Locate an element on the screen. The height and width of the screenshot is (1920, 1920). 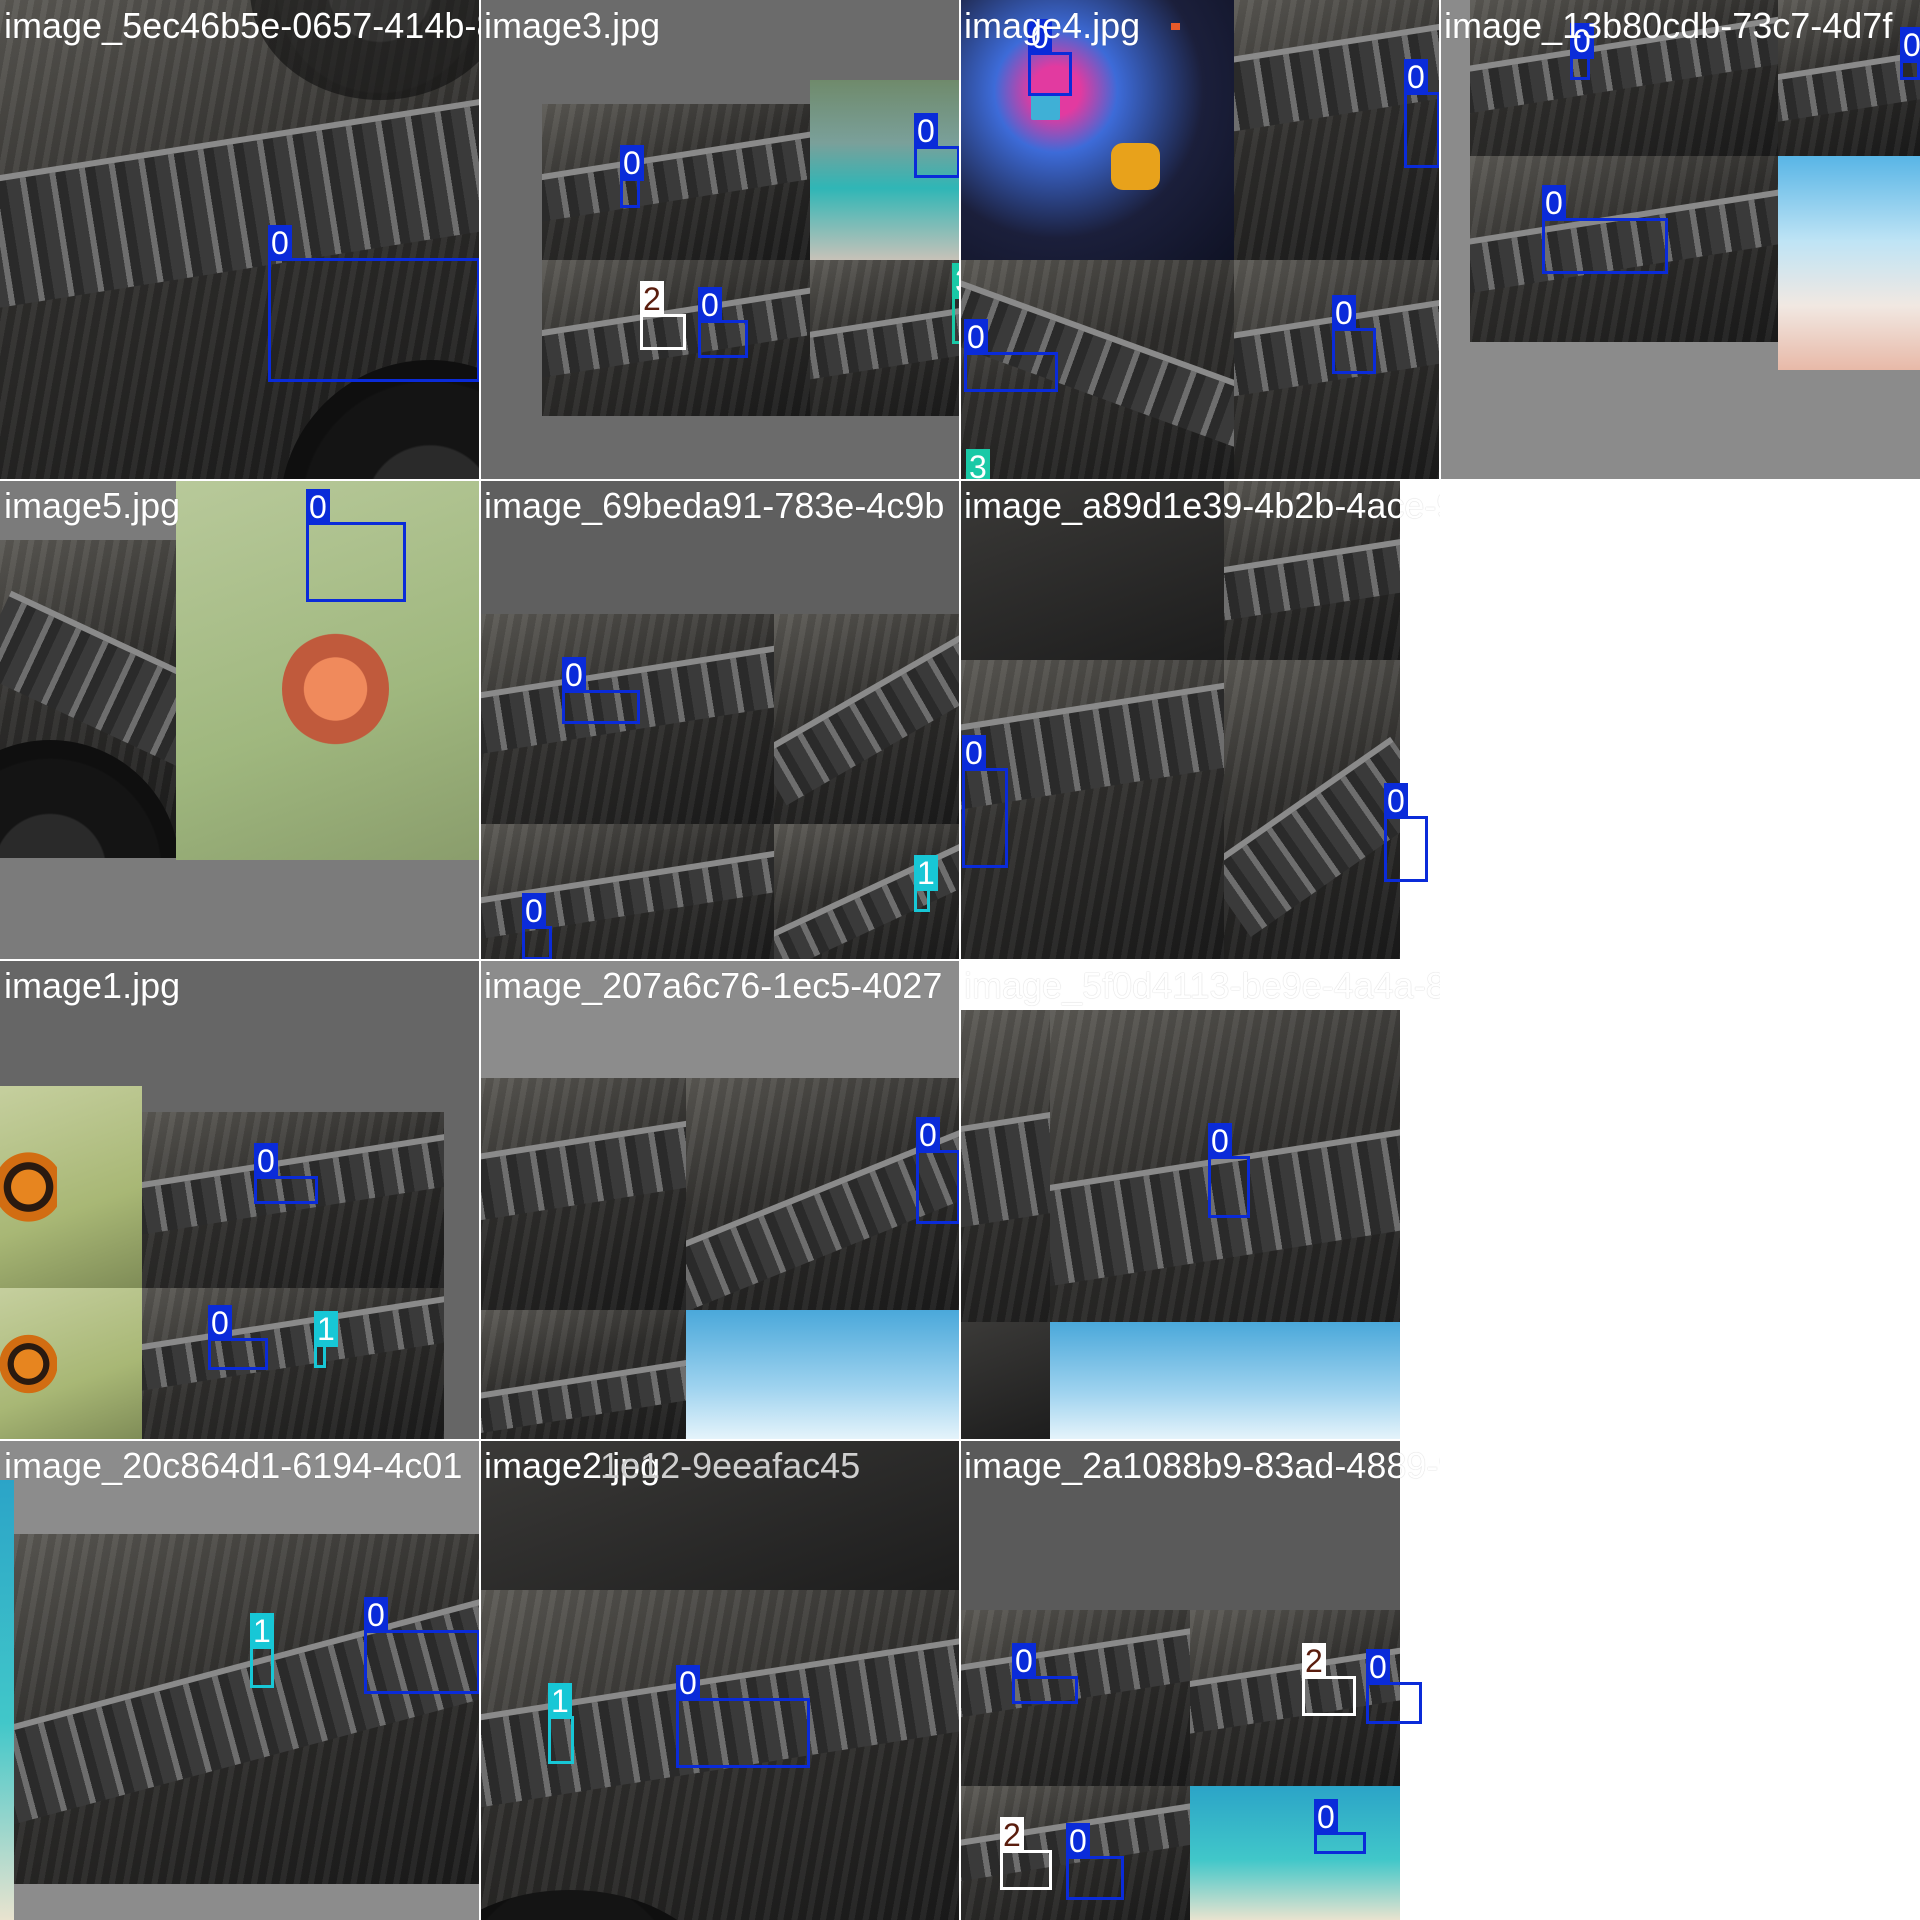
tile-filename: image4.jpg is located at coordinates (1052, 25).